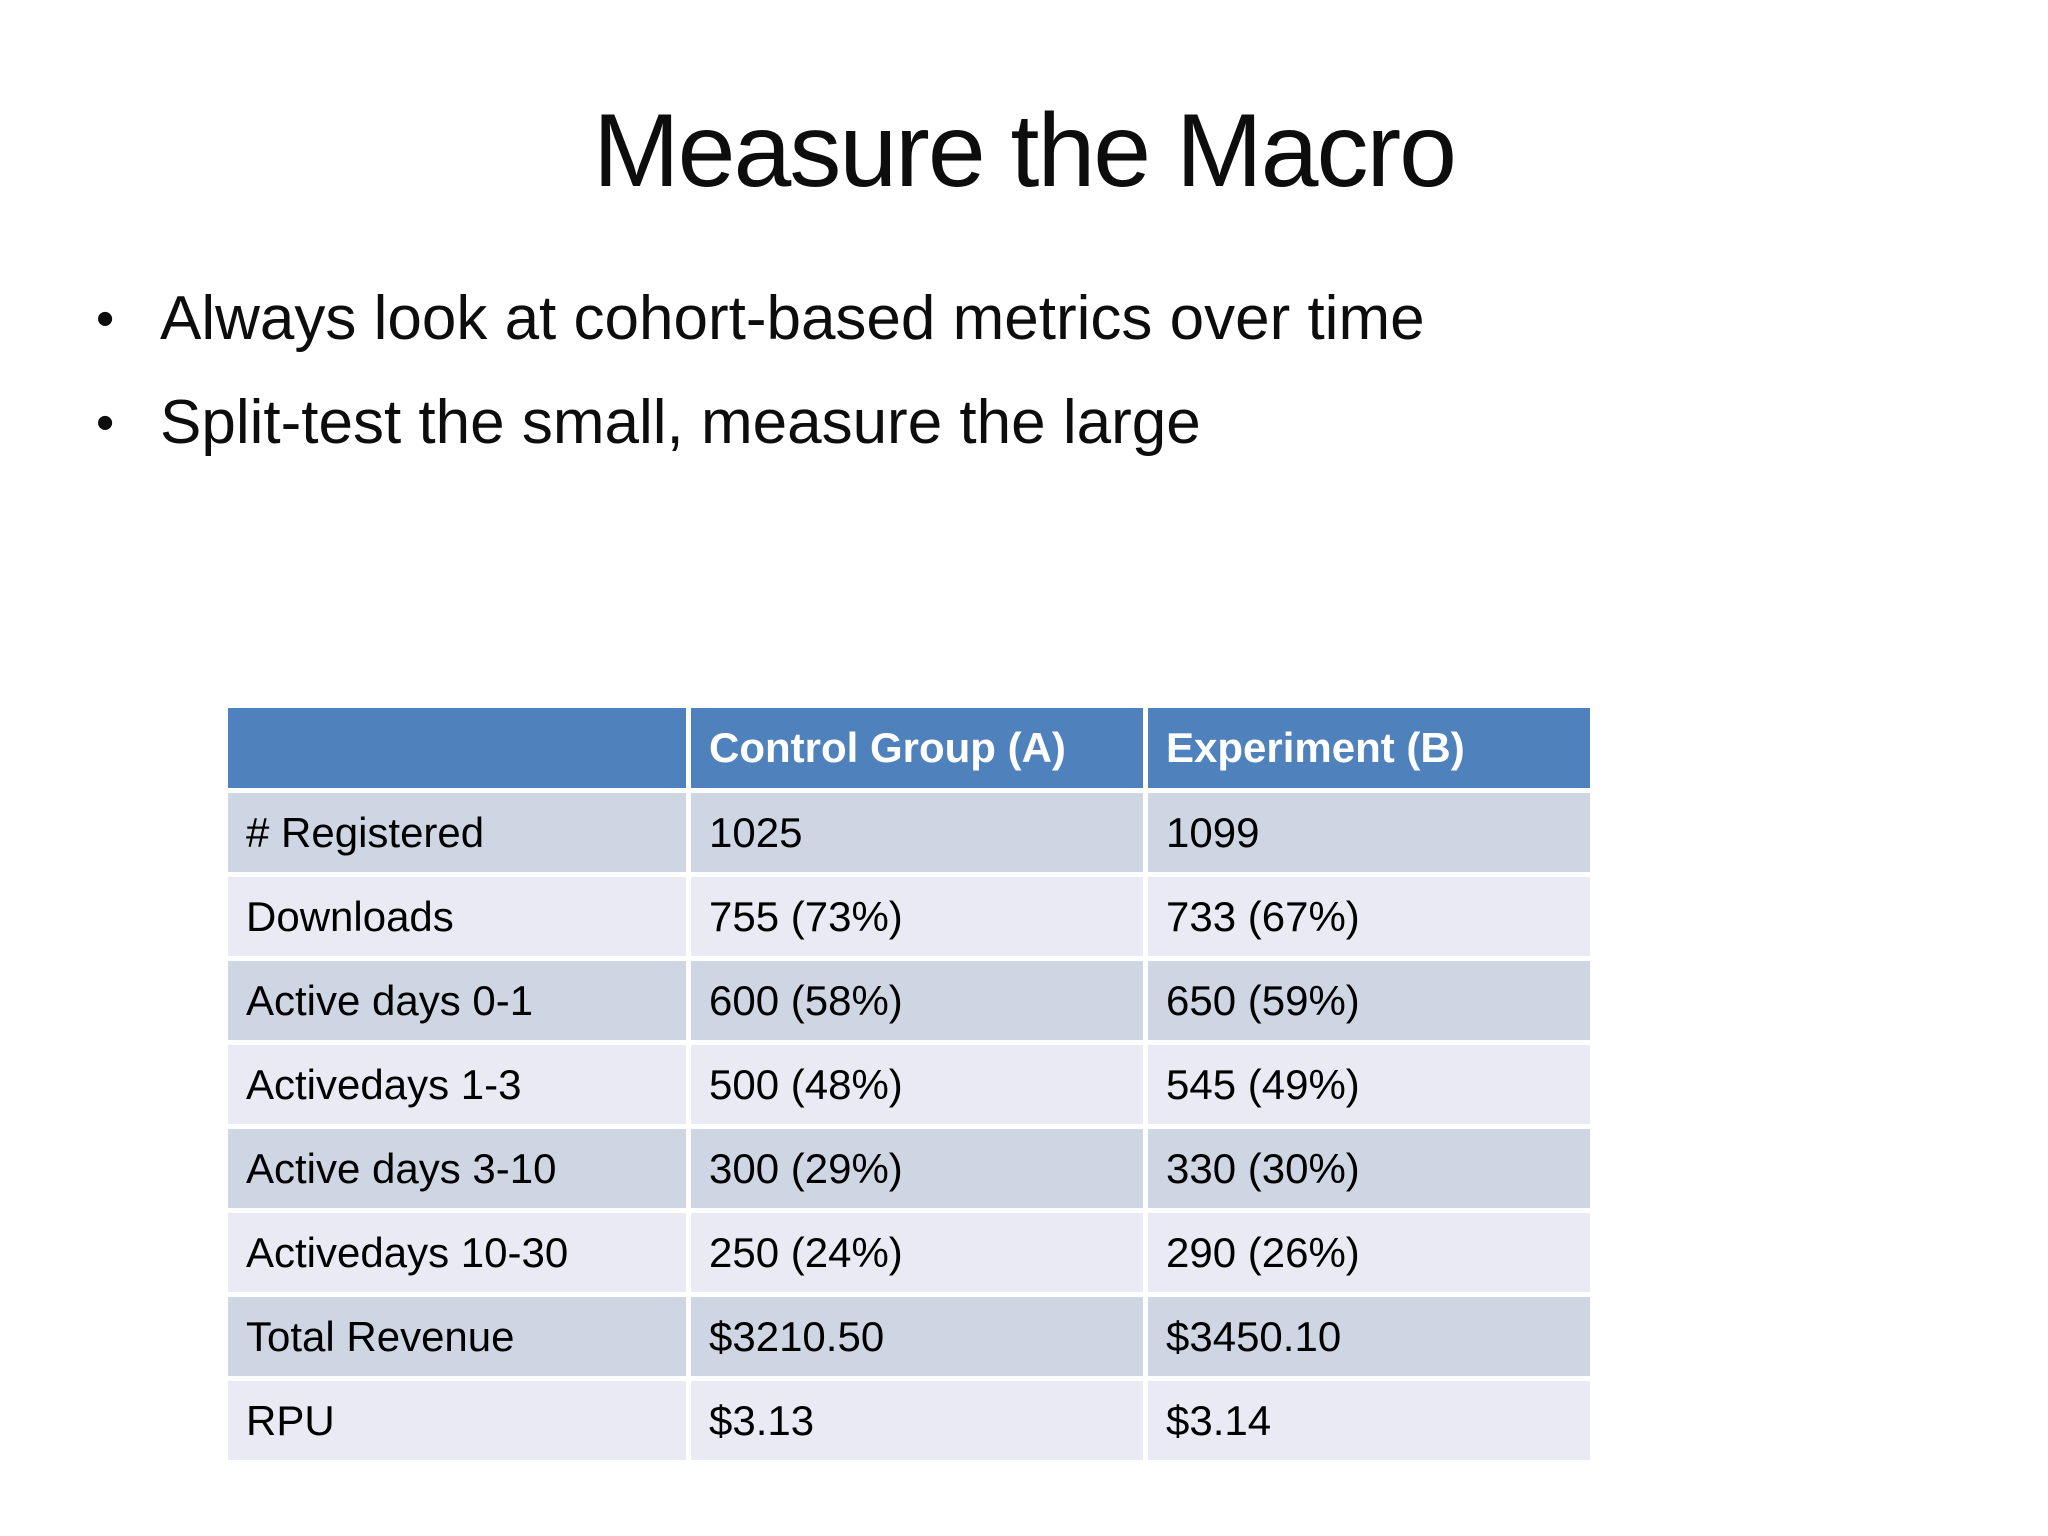 This screenshot has width=2048, height=1536. Describe the element at coordinates (917, 1252) in the screenshot. I see `table-cell-control: 250 (24%)` at that location.